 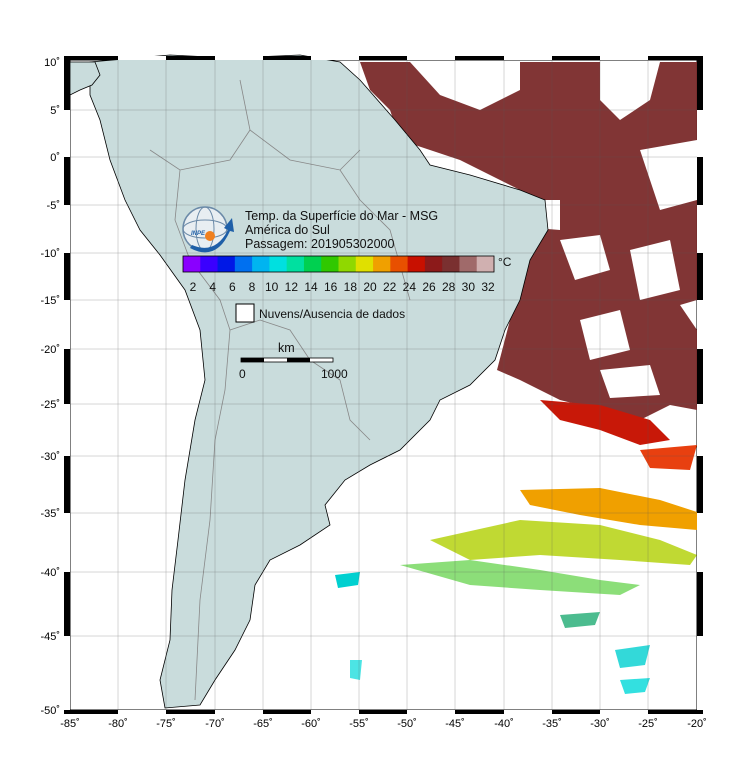 I want to click on no-data-swatch, so click(x=245, y=313).